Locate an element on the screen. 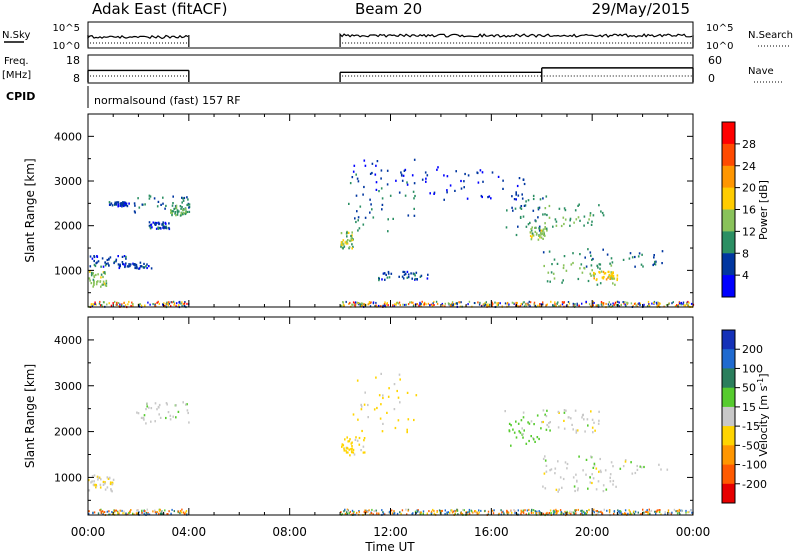  colorbar-tick-label: 200 is located at coordinates (752, 349).